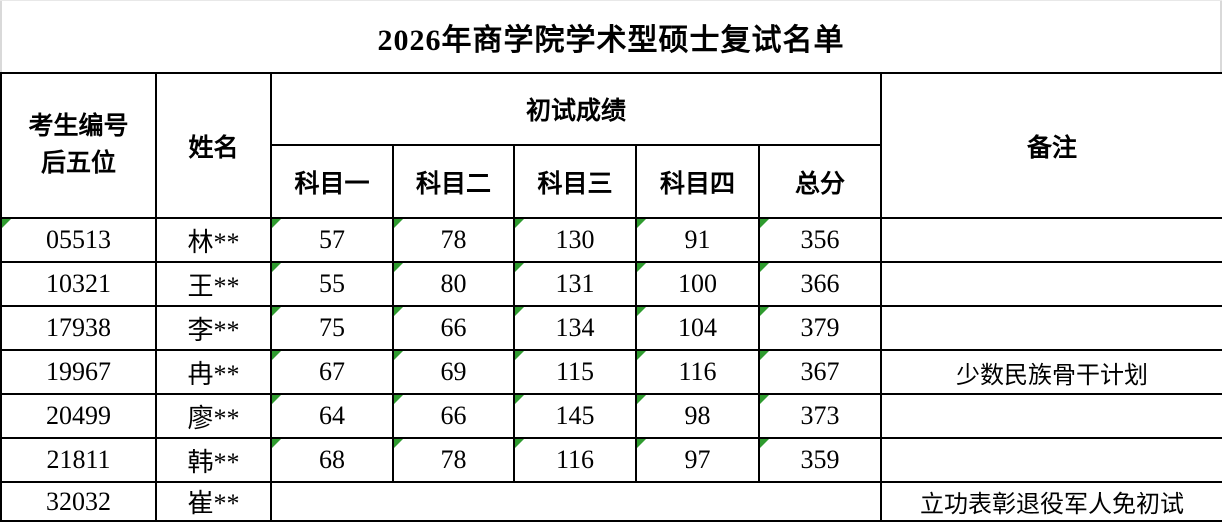 This screenshot has width=1222, height=522. Describe the element at coordinates (78, 372) in the screenshot. I see `cell-exam-no: 19967` at that location.